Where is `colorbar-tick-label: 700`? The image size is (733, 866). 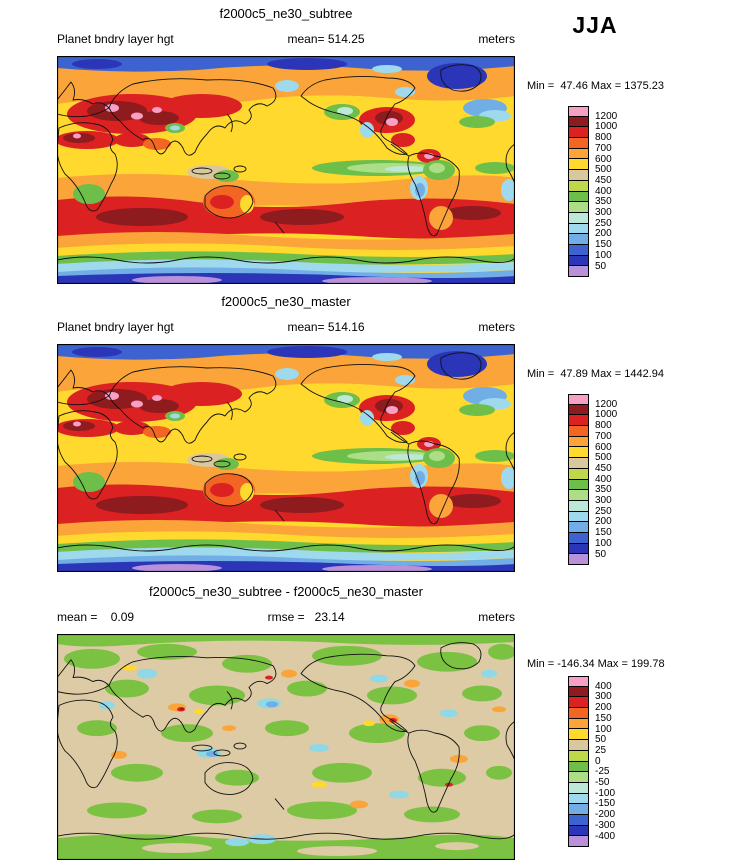 colorbar-tick-label: 700 is located at coordinates (603, 436).